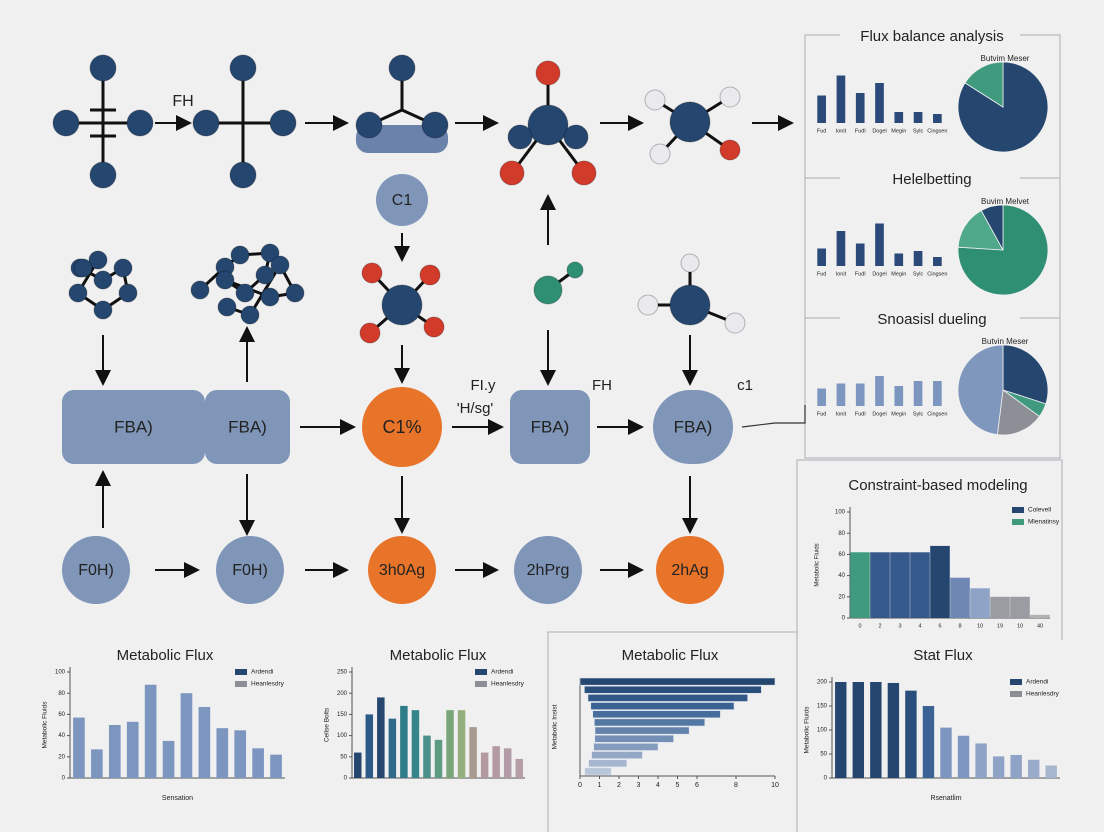 Image resolution: width=1104 pixels, height=832 pixels. Describe the element at coordinates (342, 673) in the screenshot. I see `y-tick-label: 250` at that location.